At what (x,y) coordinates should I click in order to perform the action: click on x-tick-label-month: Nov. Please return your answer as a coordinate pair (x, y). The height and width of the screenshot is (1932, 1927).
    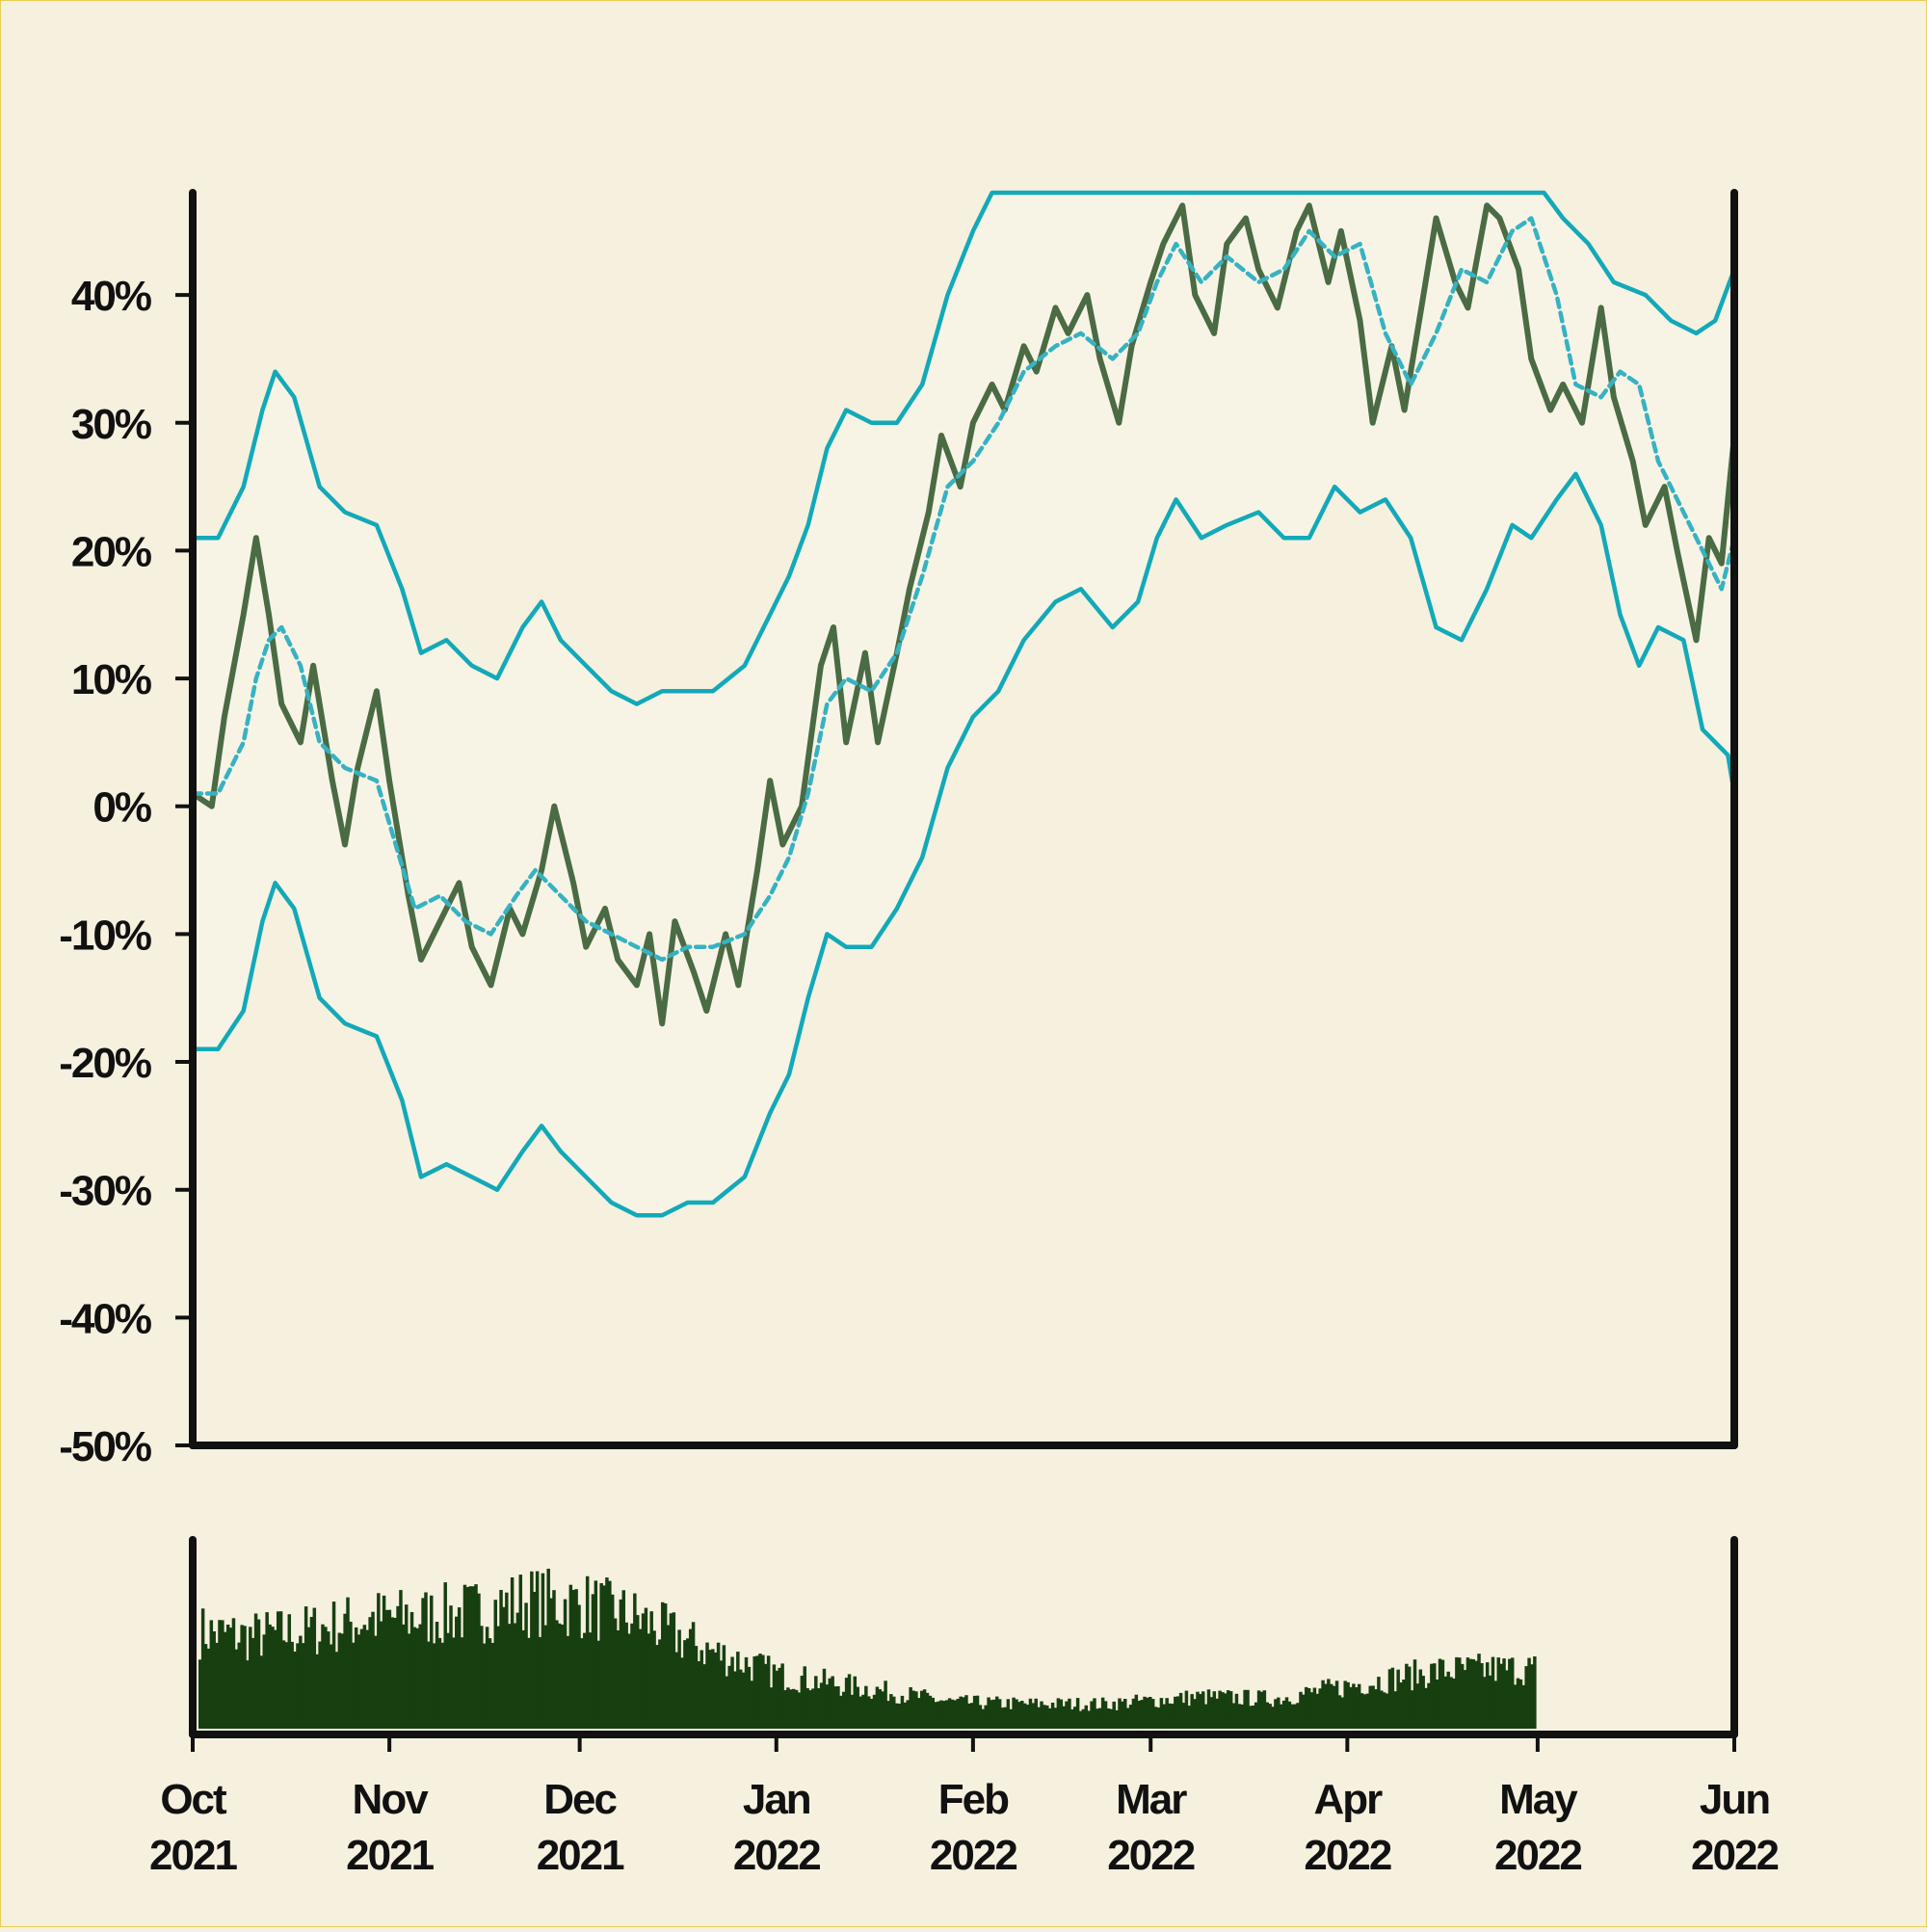
    Looking at the image, I should click on (391, 1799).